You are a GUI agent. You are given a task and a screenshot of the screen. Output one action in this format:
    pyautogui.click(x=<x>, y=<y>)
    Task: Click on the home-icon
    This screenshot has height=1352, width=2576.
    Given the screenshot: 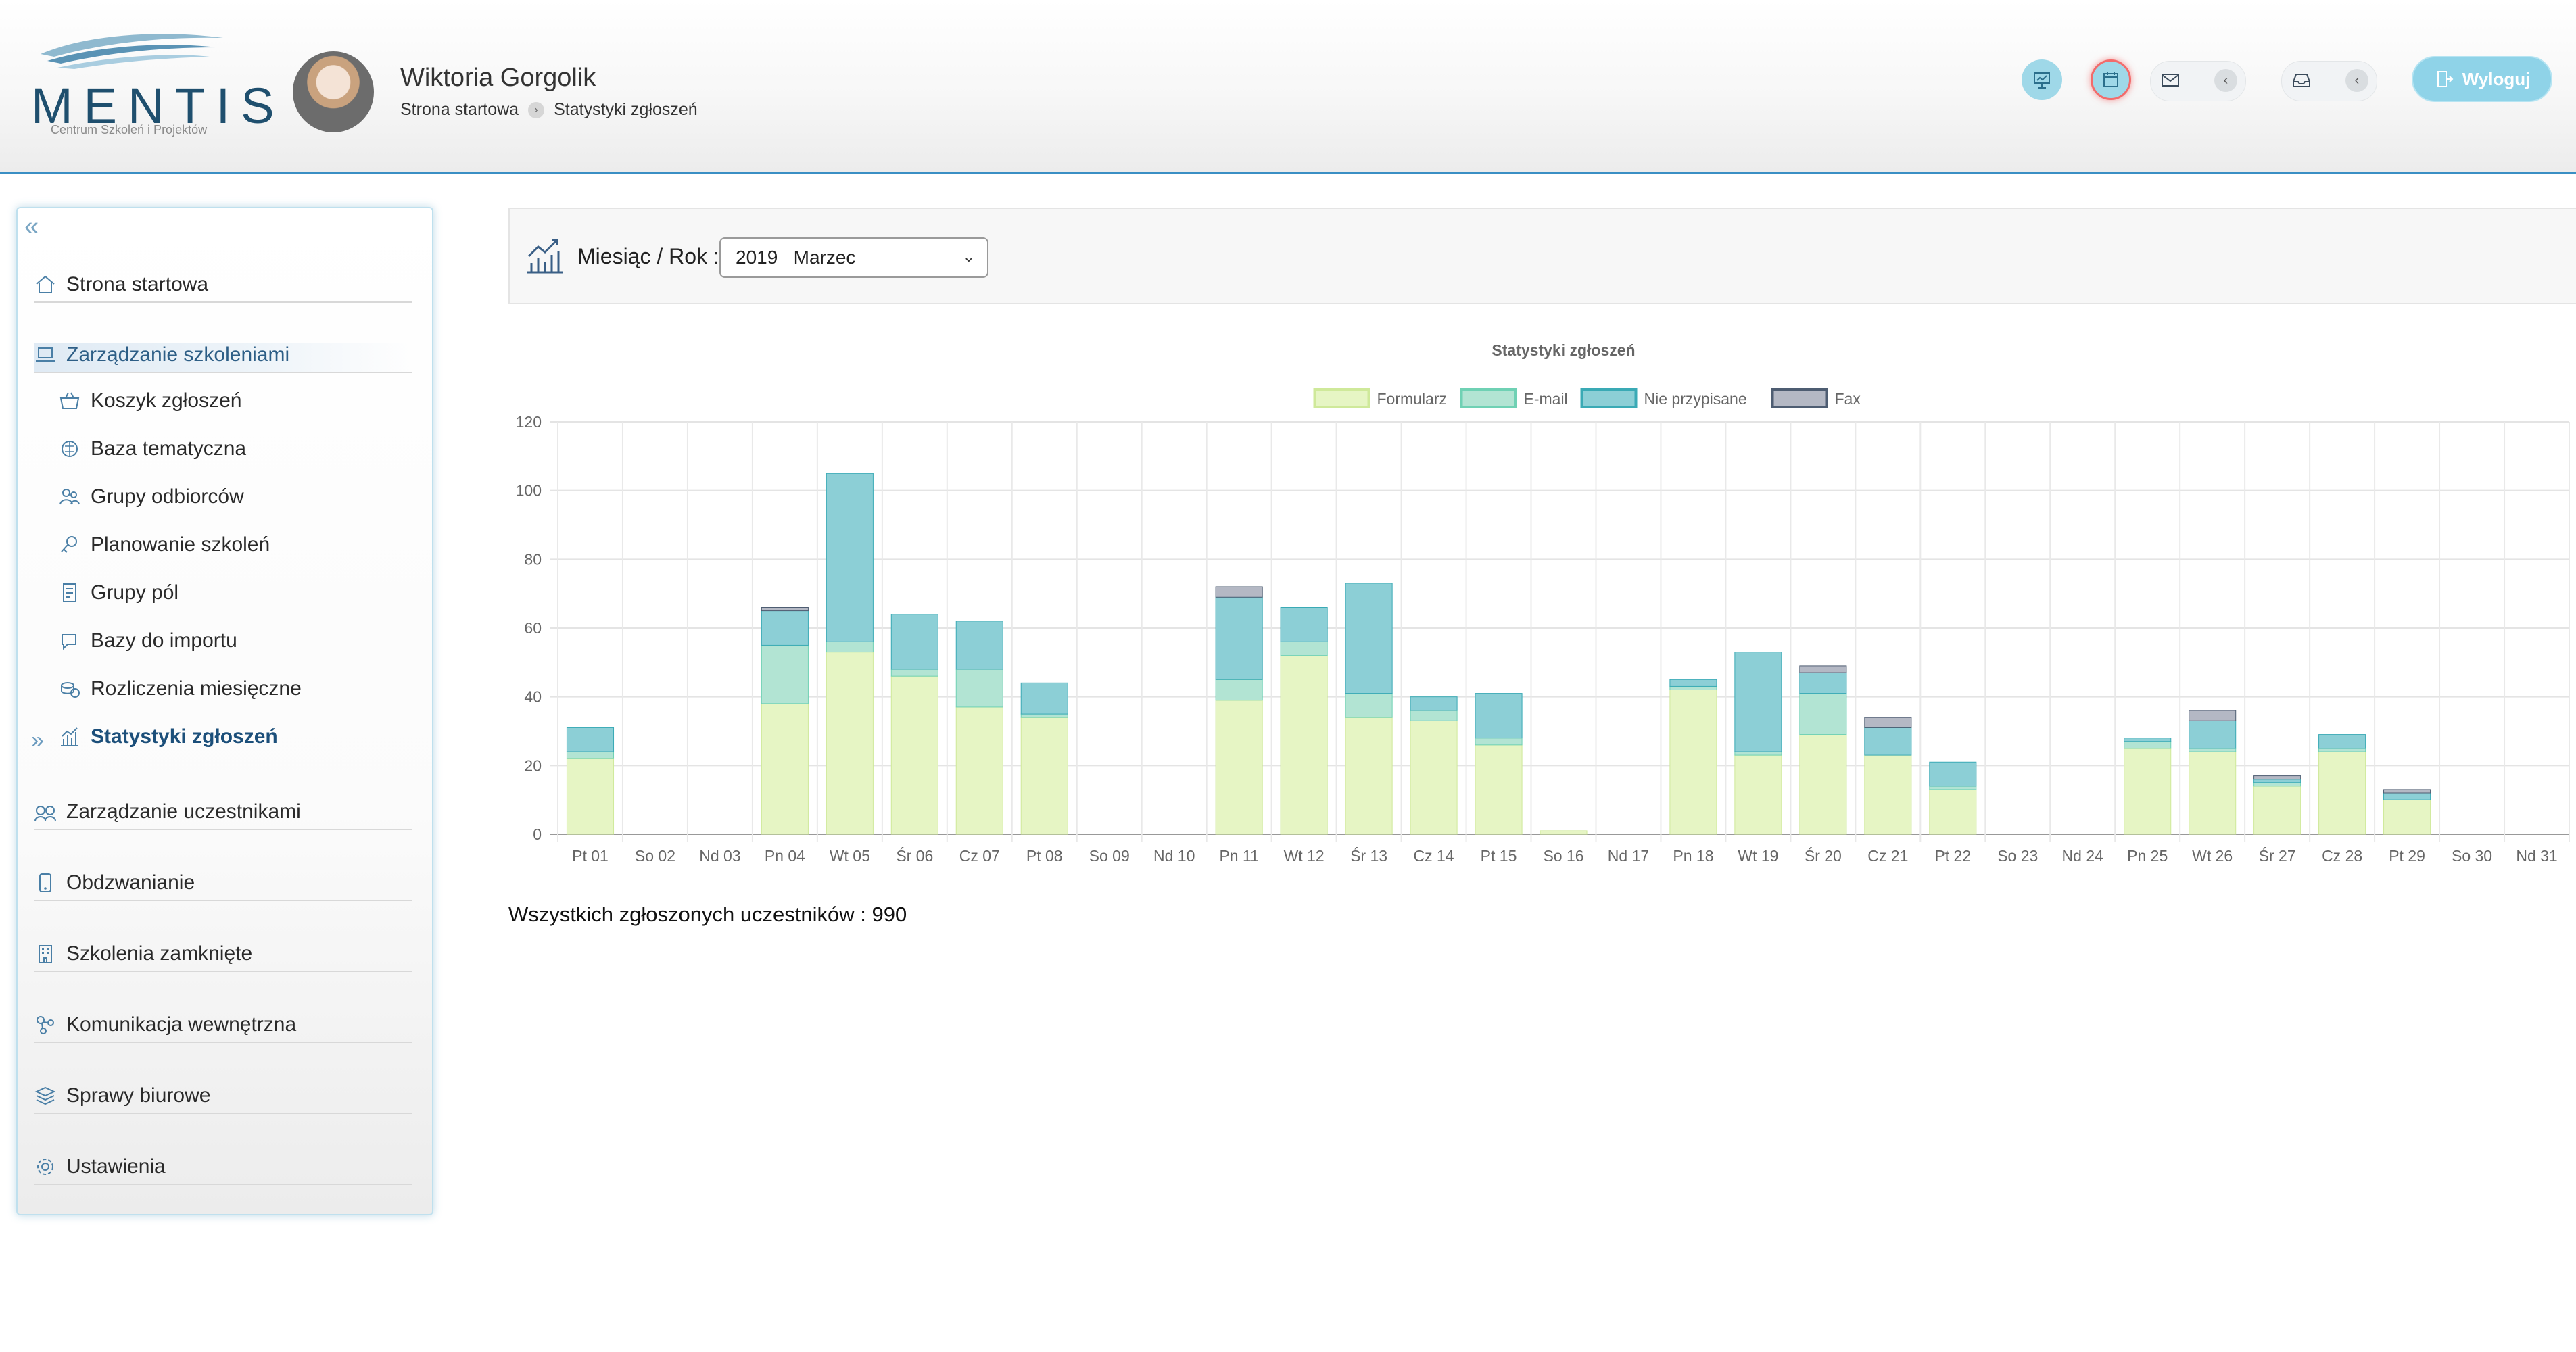 What is the action you would take?
    pyautogui.click(x=45, y=284)
    